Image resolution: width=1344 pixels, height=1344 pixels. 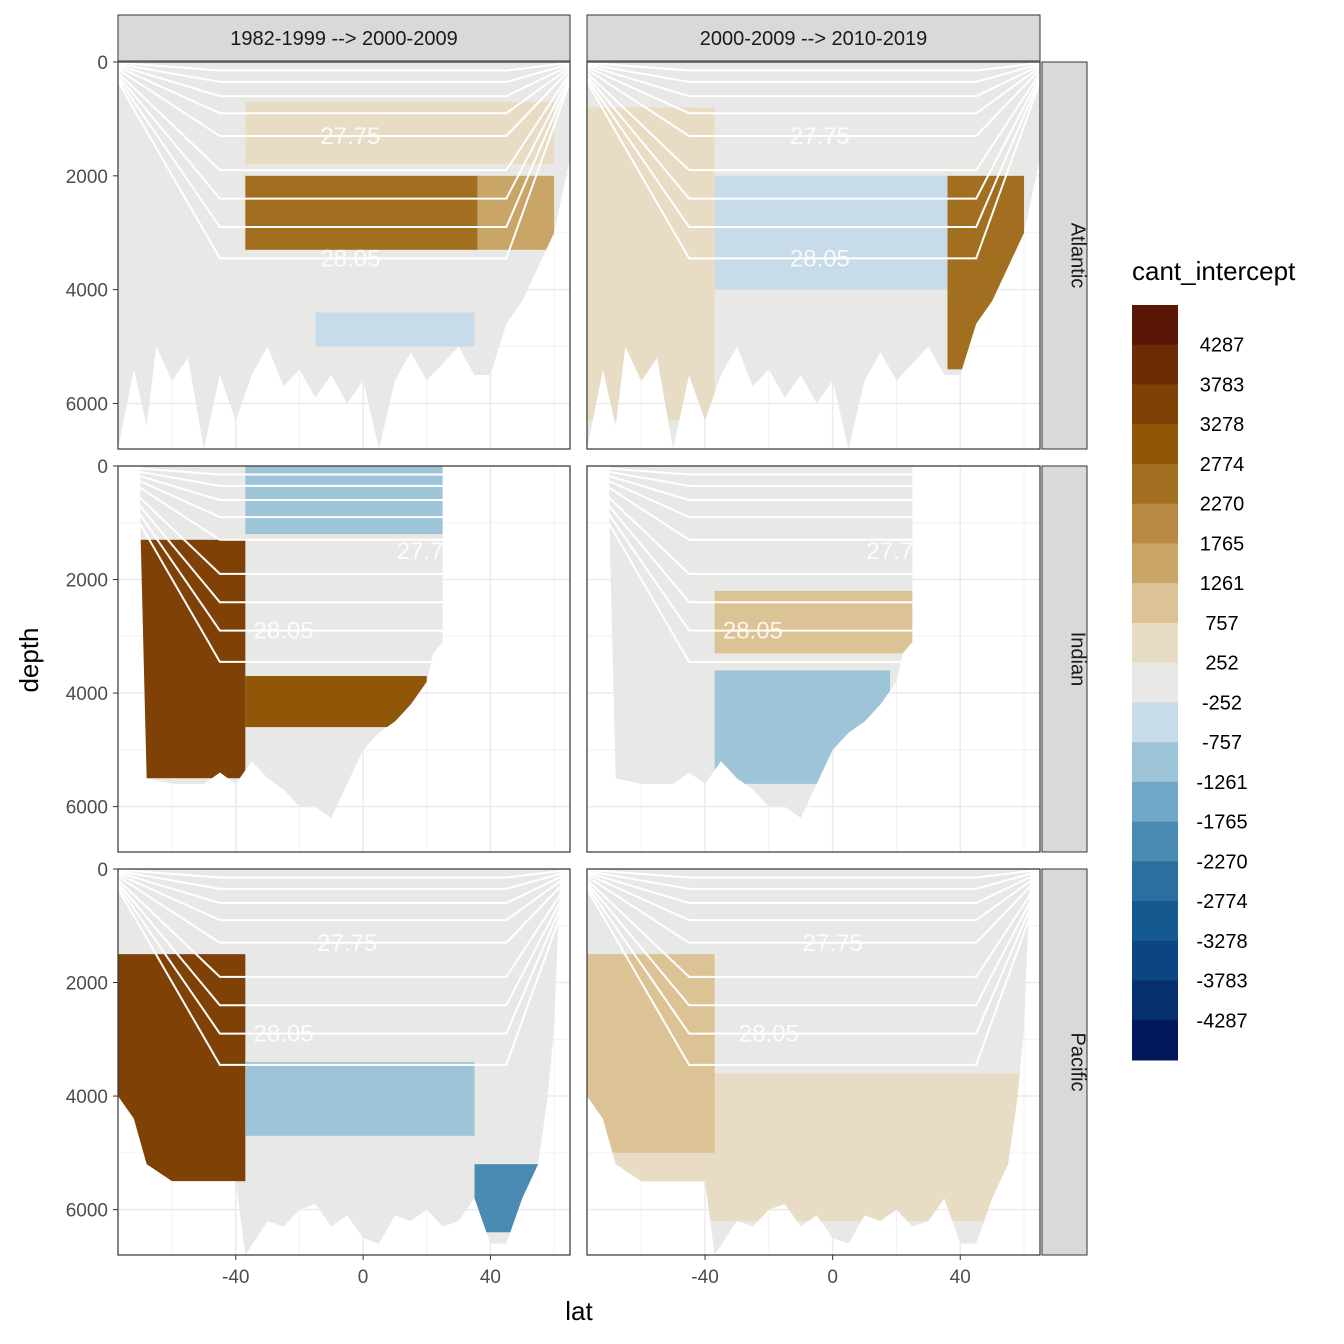 I want to click on legend-label: -2270, so click(x=1221, y=862).